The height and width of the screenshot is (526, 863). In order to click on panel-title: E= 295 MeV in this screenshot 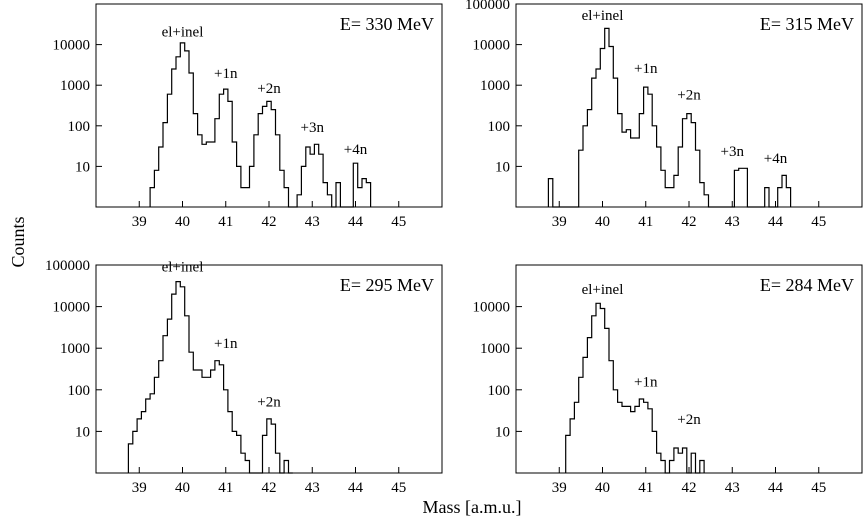, I will do `click(387, 285)`.